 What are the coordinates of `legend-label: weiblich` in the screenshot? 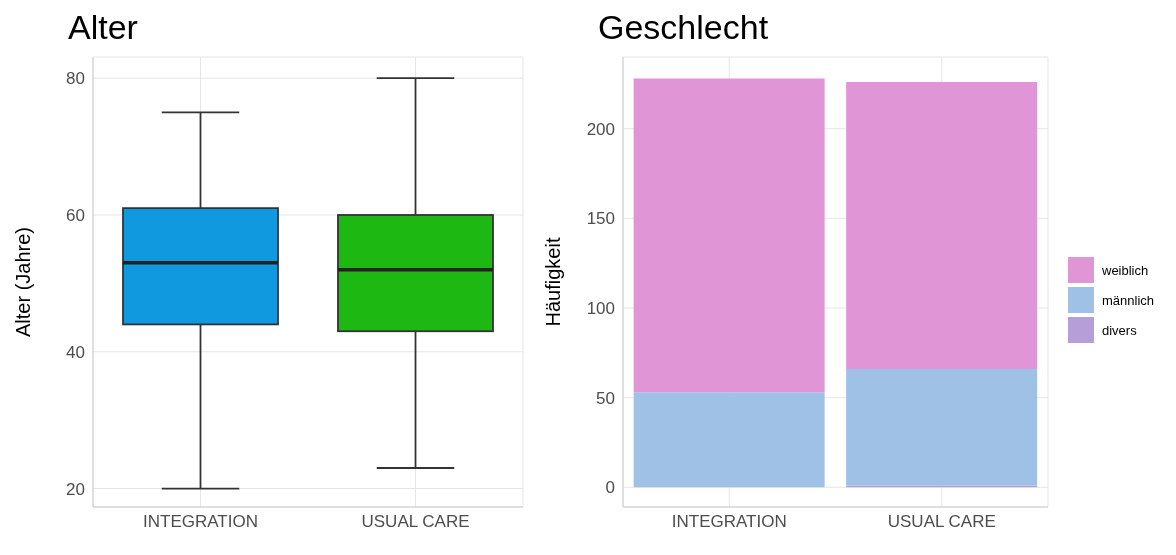 It's located at (1125, 270).